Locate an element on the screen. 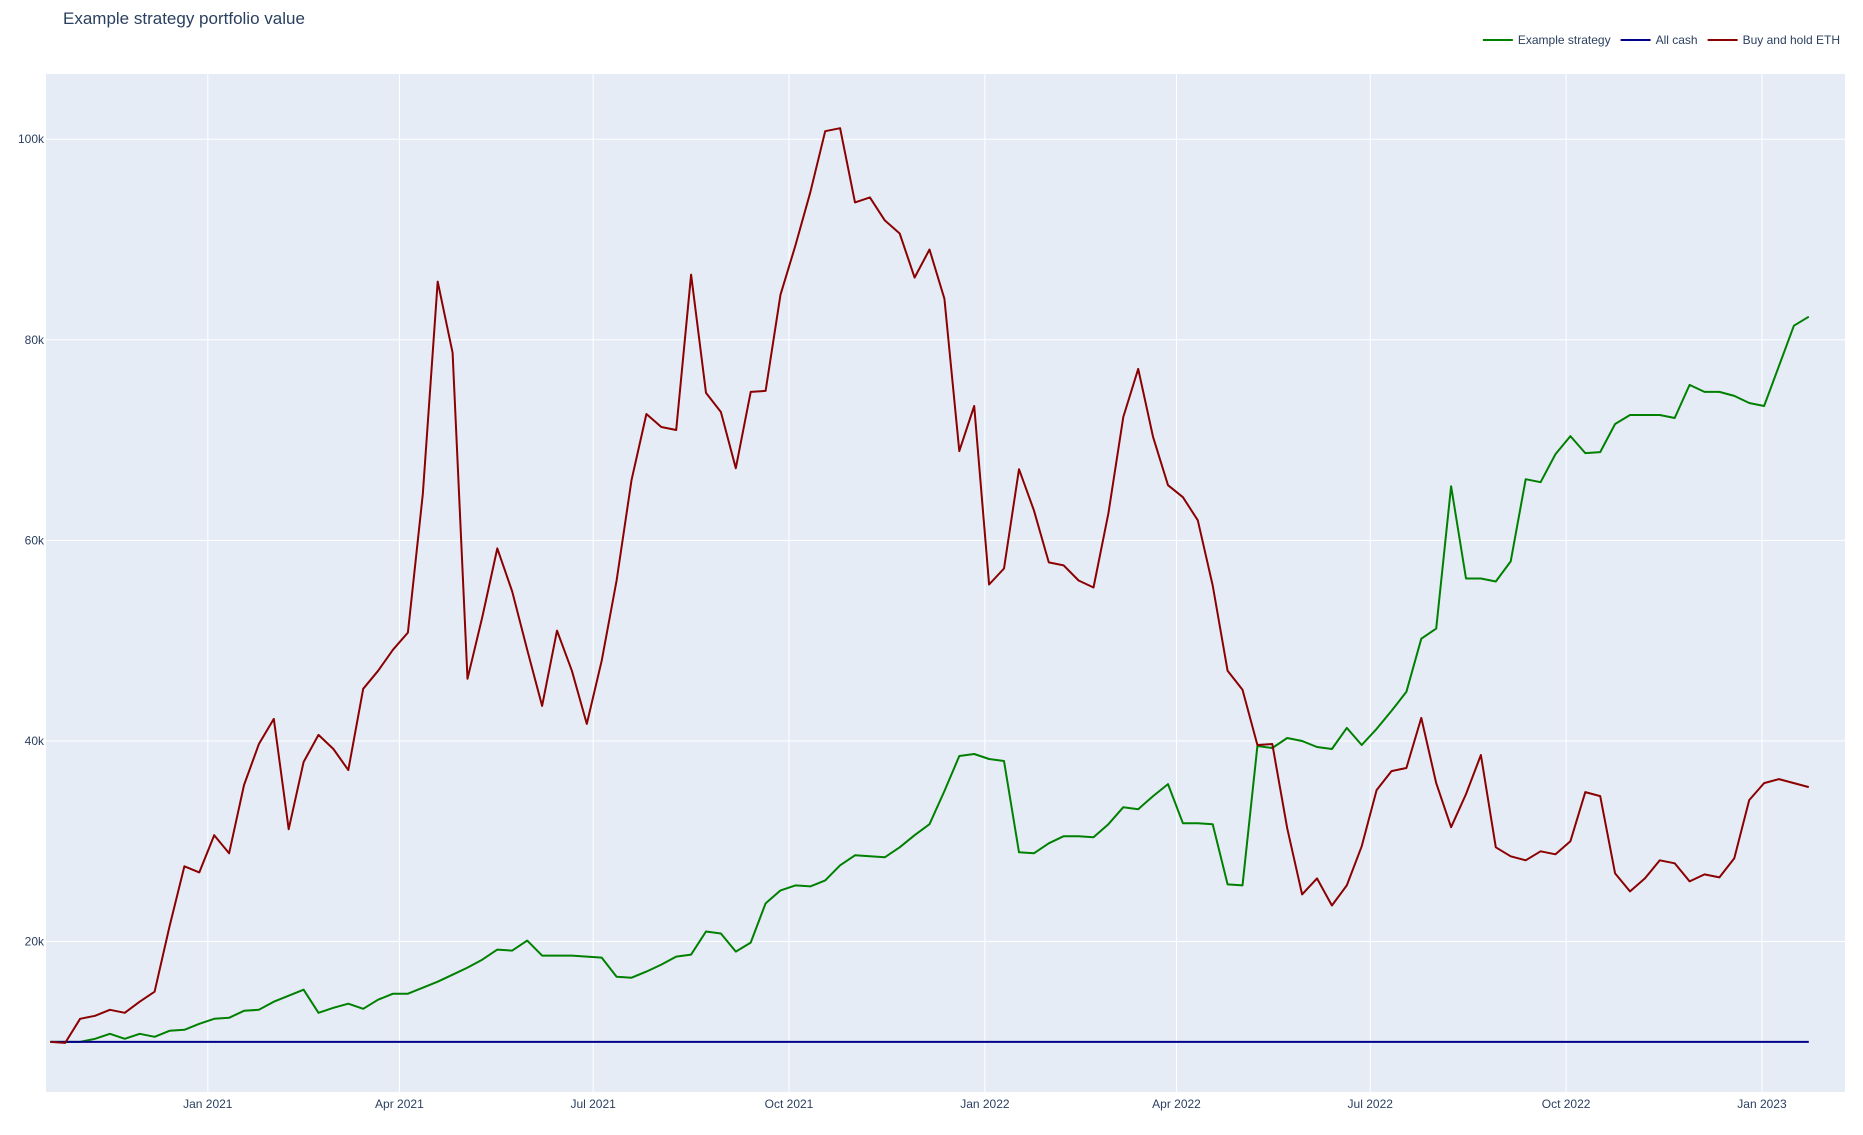 This screenshot has height=1135, width=1863. legend-label: All cash is located at coordinates (1677, 40).